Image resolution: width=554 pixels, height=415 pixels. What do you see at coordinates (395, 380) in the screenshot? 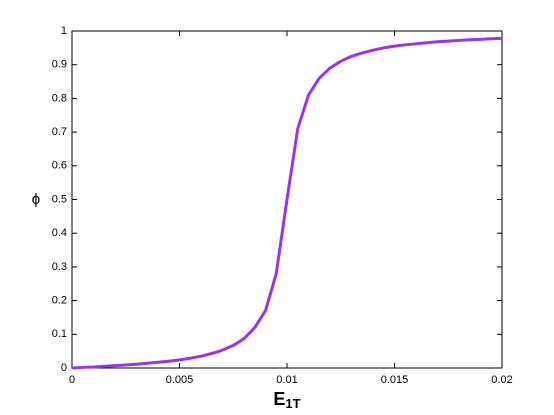
I see `x-tick-label: 0.015` at bounding box center [395, 380].